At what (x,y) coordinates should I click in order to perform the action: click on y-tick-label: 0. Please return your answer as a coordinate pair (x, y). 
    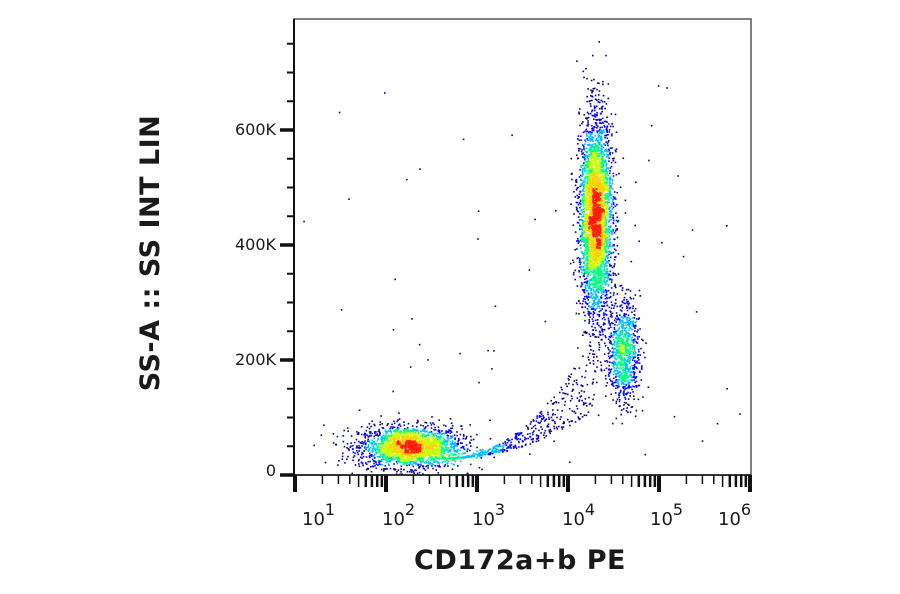
    Looking at the image, I should click on (270, 470).